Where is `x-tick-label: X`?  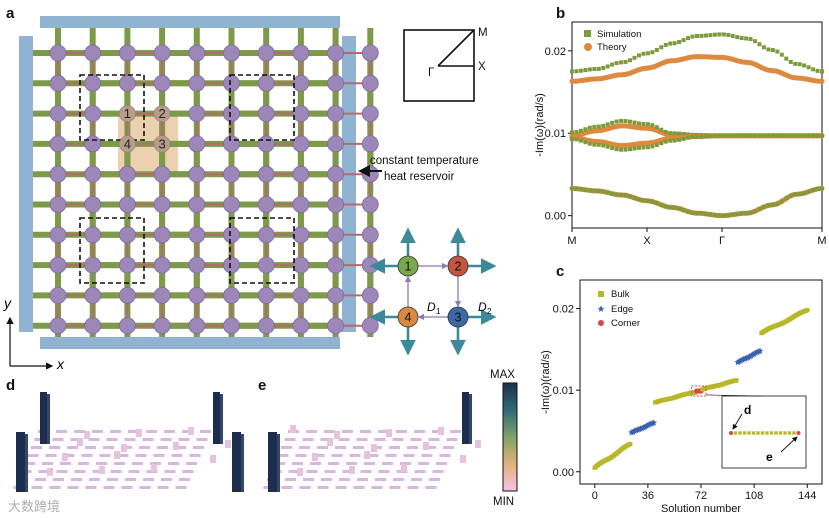 x-tick-label: X is located at coordinates (647, 241).